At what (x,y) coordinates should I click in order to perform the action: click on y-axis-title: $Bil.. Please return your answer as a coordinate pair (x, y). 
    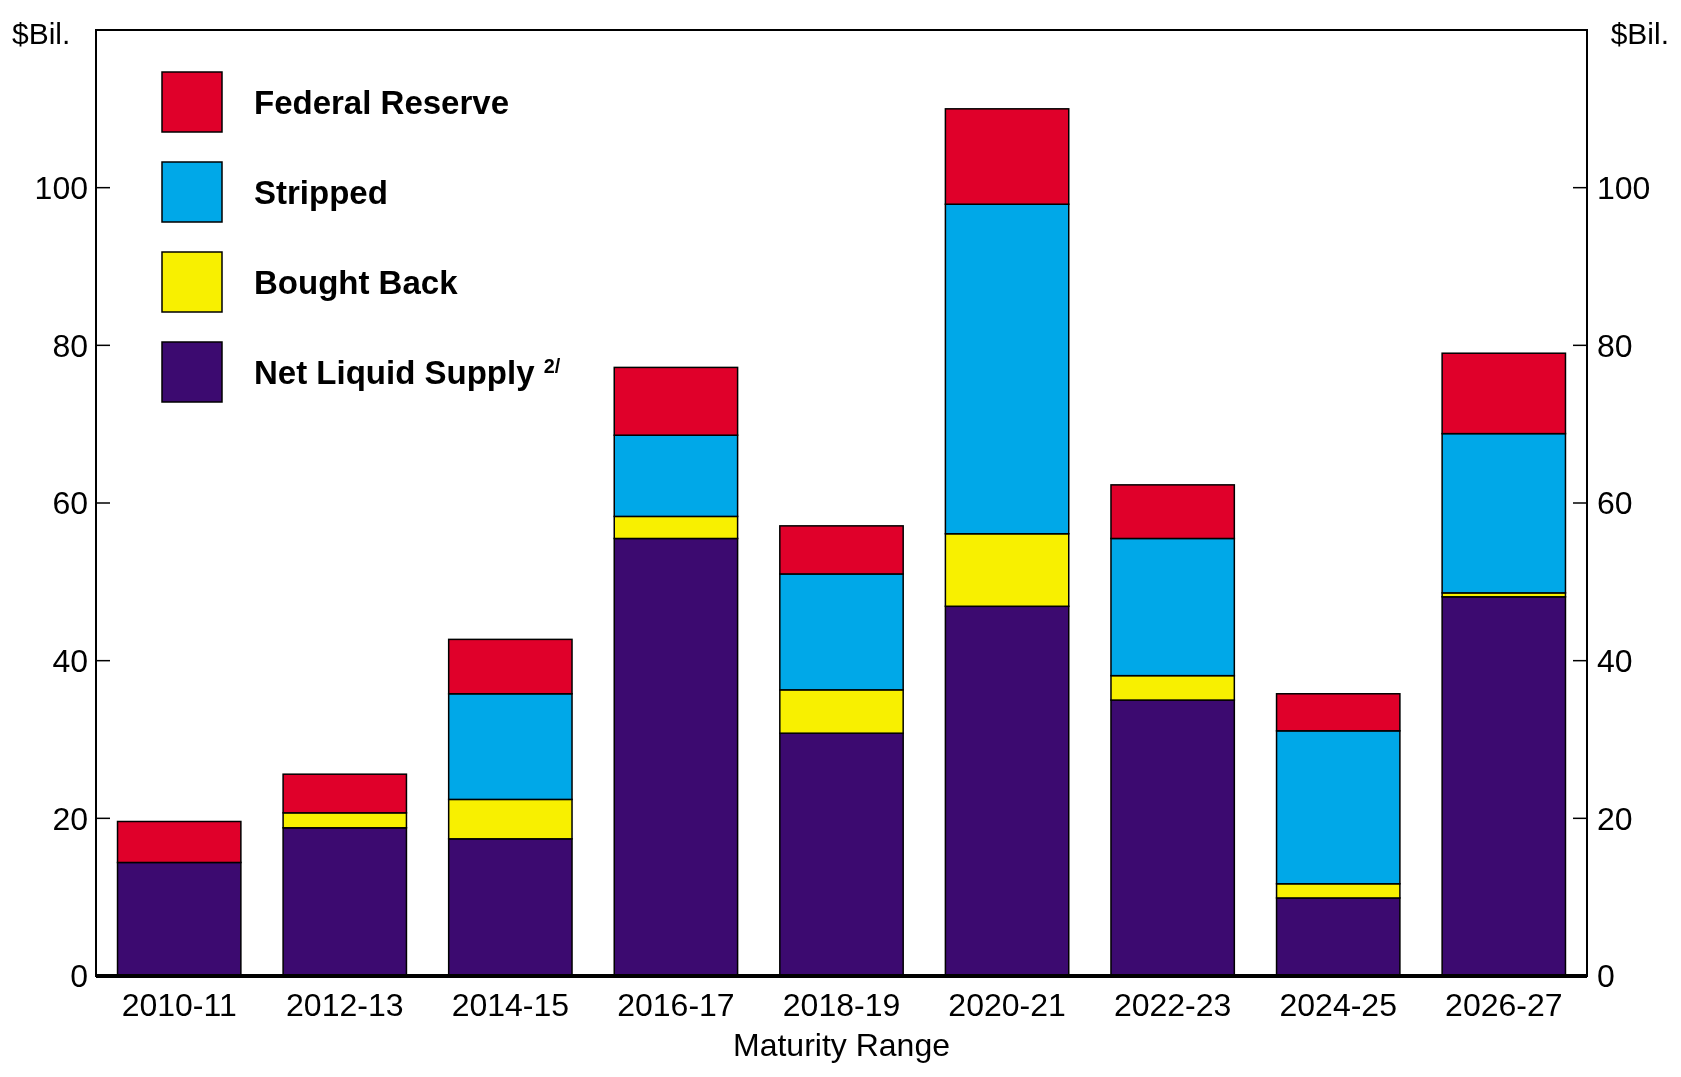
    Looking at the image, I should click on (41, 33).